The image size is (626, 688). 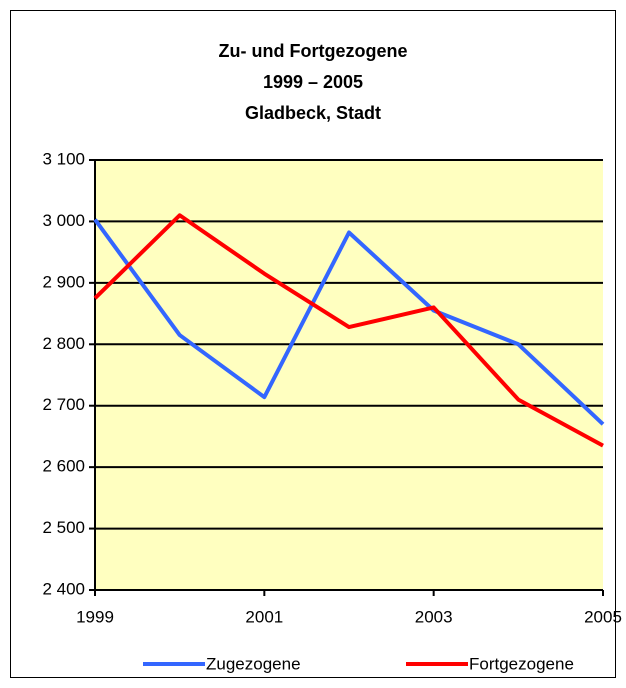 I want to click on y-tick-label: 2 600, so click(x=63, y=466).